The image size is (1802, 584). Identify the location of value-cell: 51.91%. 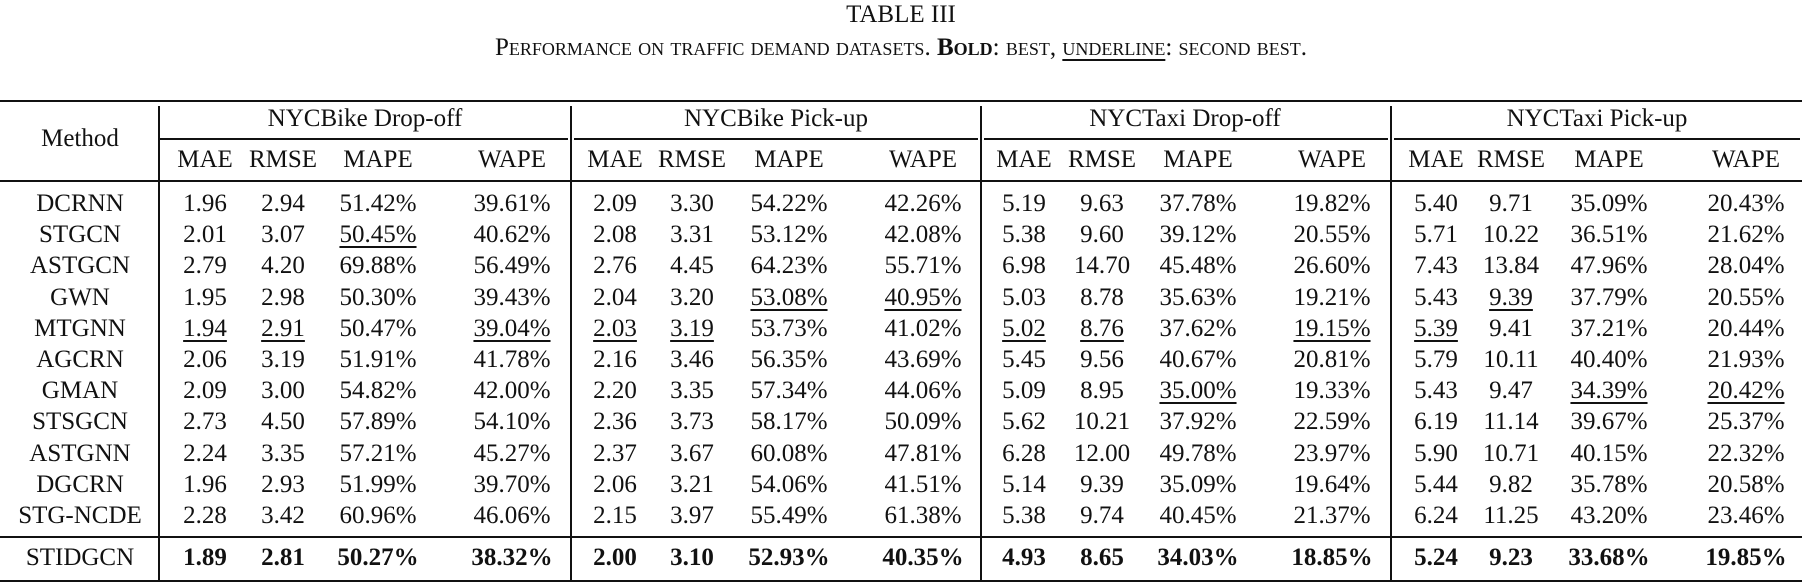
(378, 359).